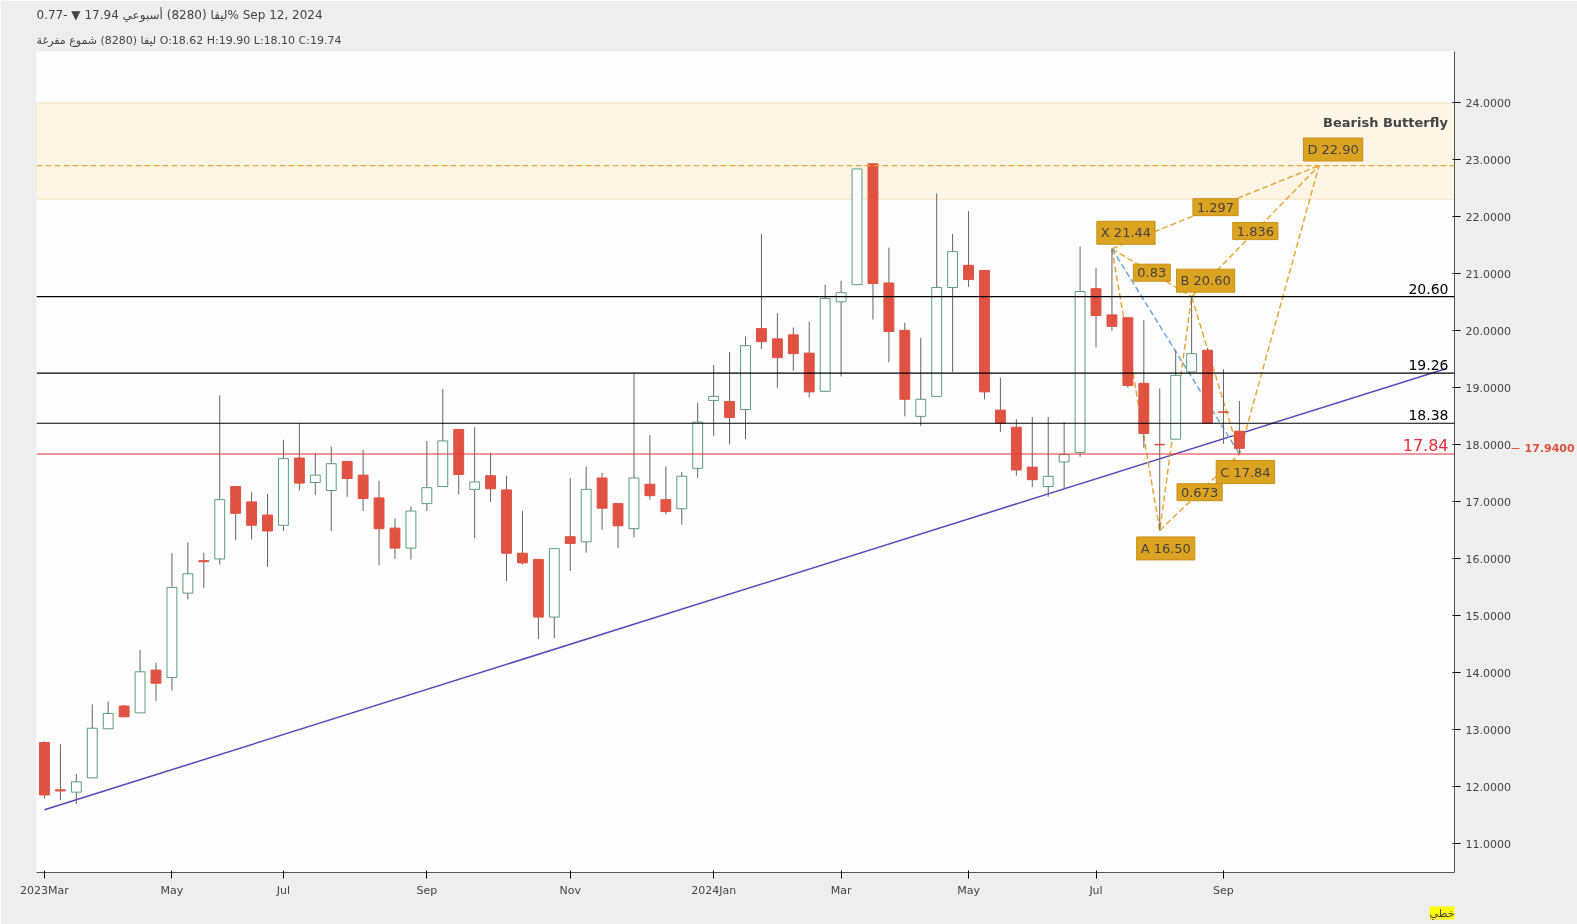  What do you see at coordinates (1488, 331) in the screenshot?
I see `y-tick-label: 20.0000` at bounding box center [1488, 331].